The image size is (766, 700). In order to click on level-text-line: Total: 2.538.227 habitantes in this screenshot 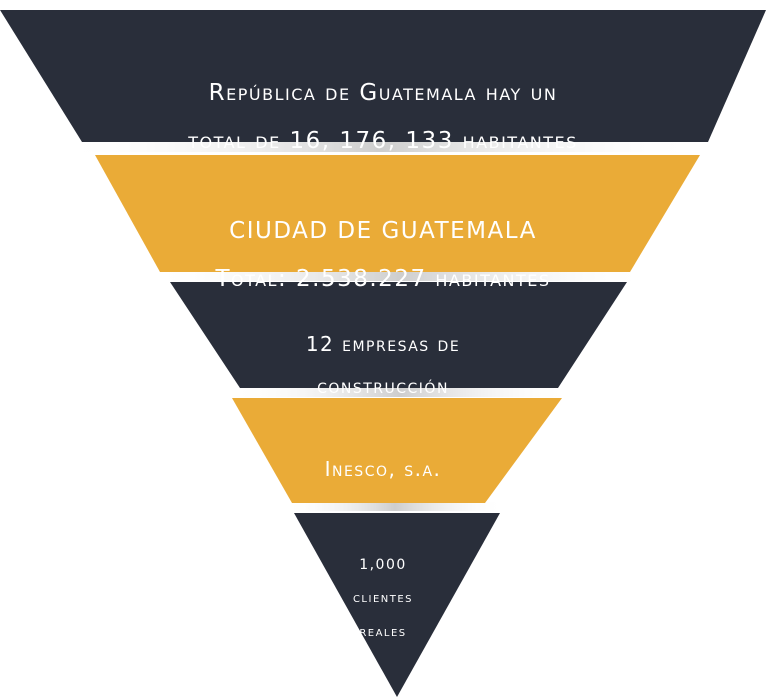, I will do `click(383, 279)`.